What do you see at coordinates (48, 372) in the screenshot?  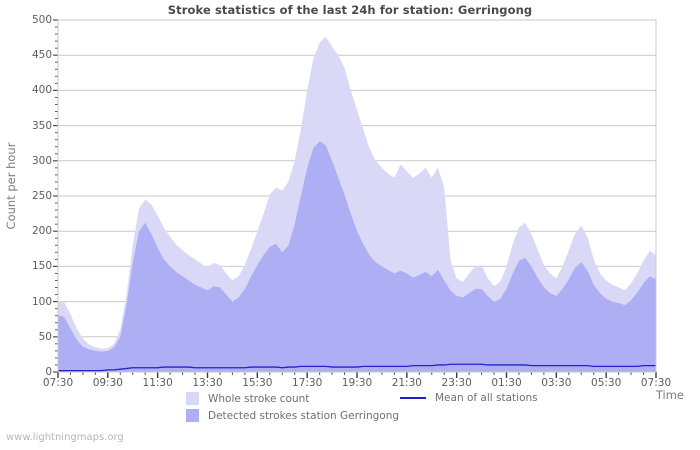 I see `y-axis-tick-label: 0` at bounding box center [48, 372].